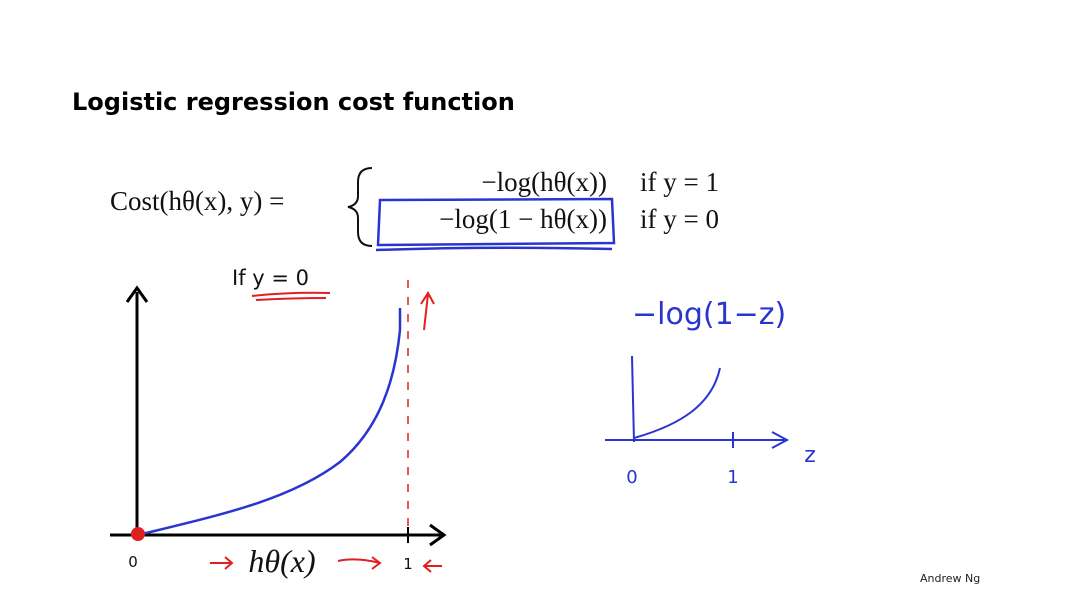  Describe the element at coordinates (360, 207) in the screenshot. I see `brace` at that location.